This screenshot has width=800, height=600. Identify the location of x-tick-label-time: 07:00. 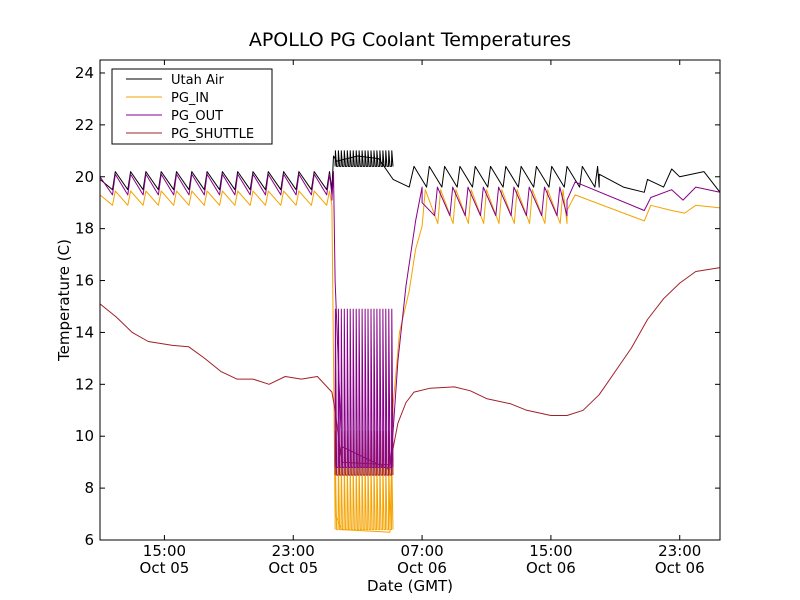
(421, 551).